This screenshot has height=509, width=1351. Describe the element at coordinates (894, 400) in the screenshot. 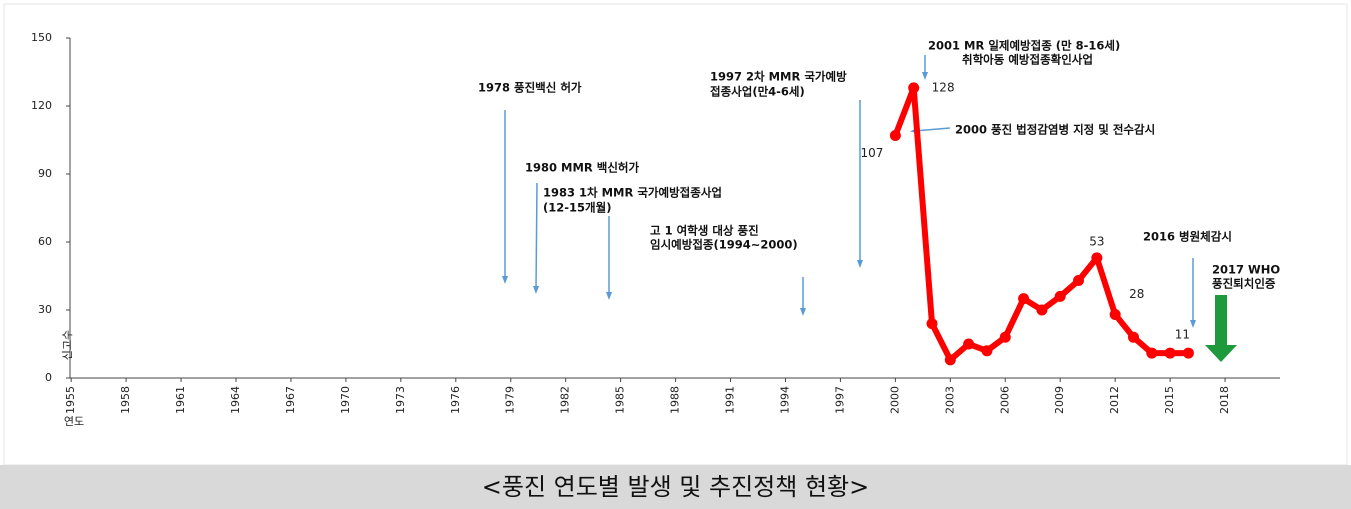

I see `x-tick-label: 2000` at that location.